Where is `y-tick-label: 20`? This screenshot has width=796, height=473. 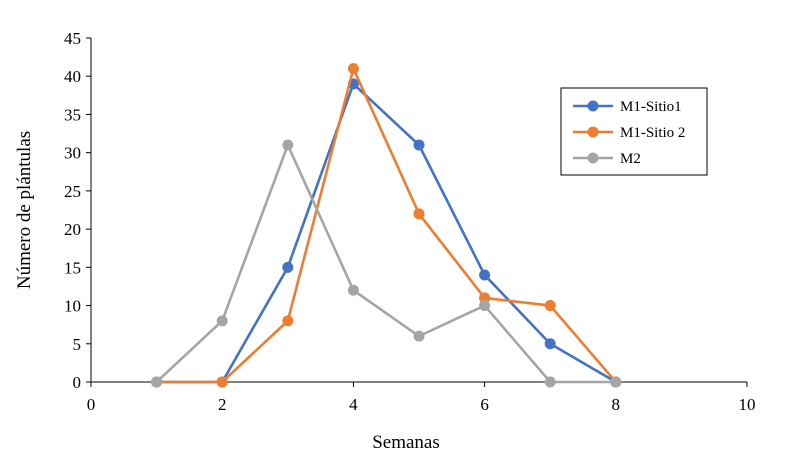
y-tick-label: 20 is located at coordinates (72, 229).